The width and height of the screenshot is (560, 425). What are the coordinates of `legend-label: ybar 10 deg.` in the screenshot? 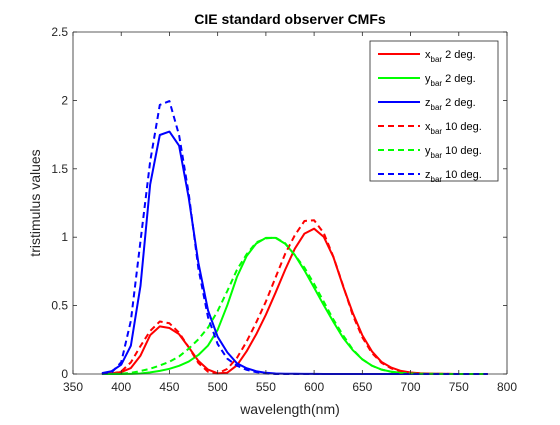 It's located at (453, 152).